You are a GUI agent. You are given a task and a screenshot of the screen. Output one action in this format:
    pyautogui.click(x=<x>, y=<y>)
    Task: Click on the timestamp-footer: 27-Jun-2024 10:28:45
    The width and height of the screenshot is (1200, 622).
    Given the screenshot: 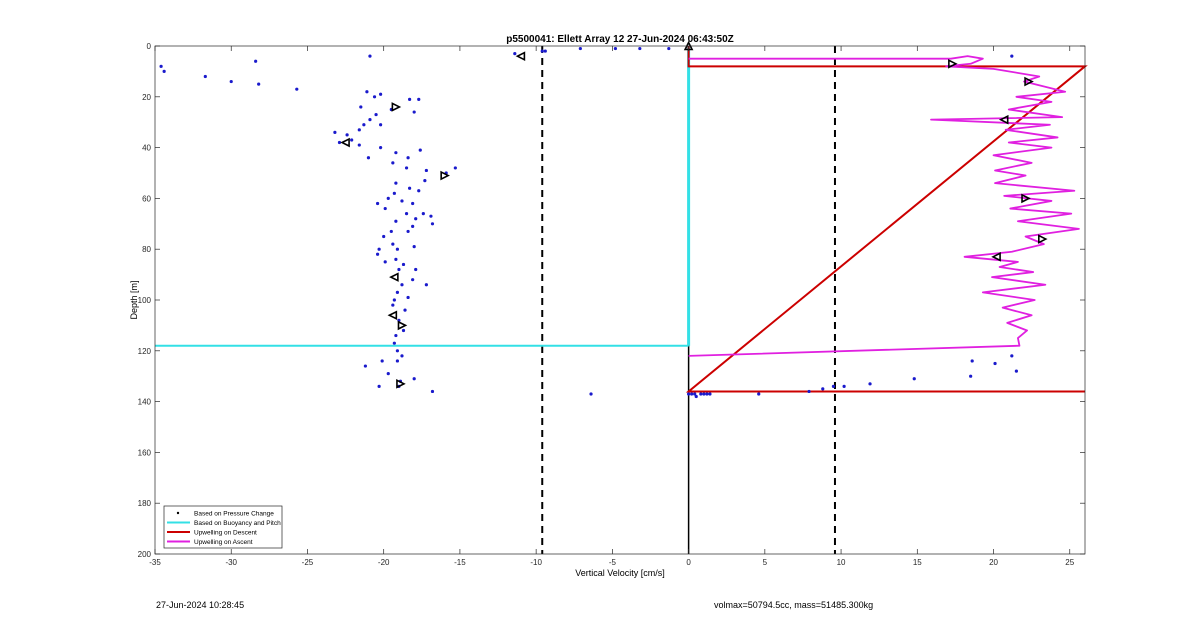 What is the action you would take?
    pyautogui.click(x=200, y=605)
    